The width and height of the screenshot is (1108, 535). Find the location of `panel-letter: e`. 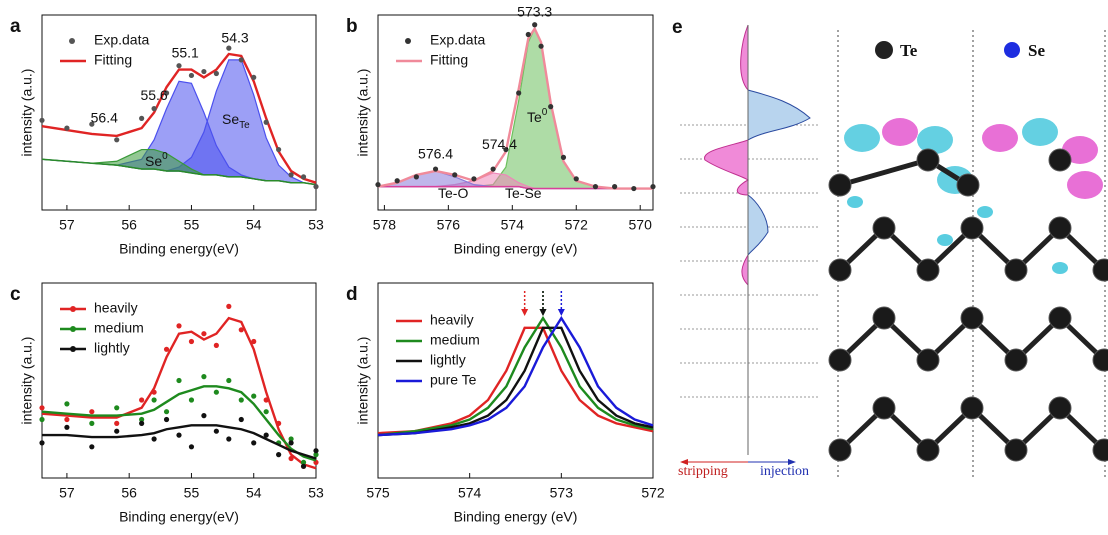

panel-letter: e is located at coordinates (677, 27).